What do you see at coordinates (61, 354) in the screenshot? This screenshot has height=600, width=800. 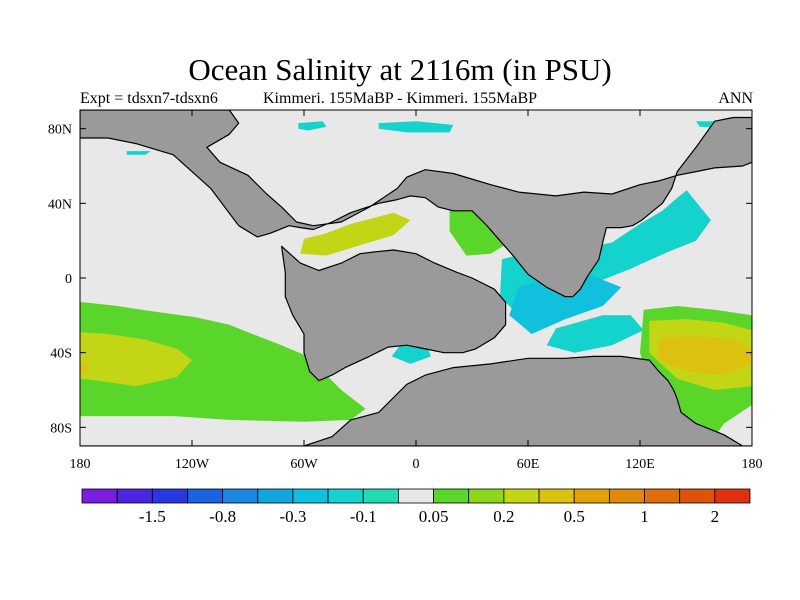 I see `y-tick-label: 40S` at bounding box center [61, 354].